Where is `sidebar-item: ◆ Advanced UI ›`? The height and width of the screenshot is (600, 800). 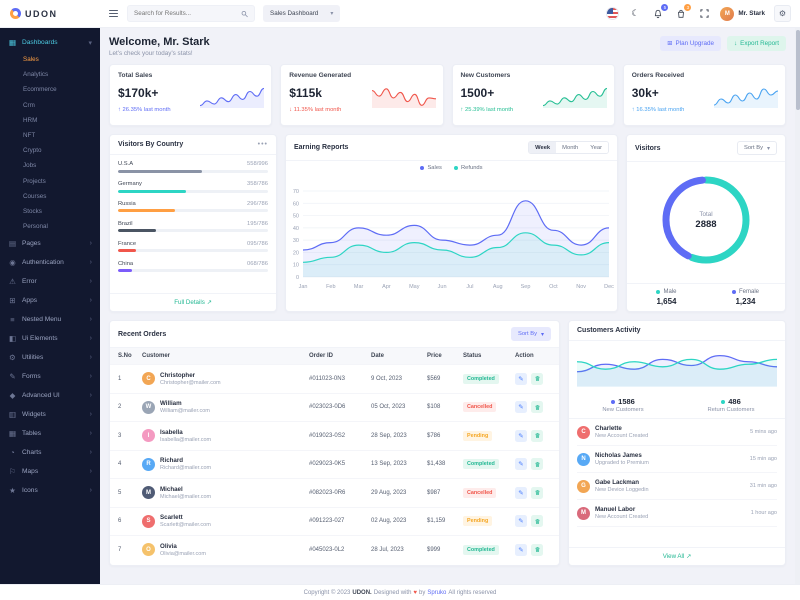 sidebar-item: ◆ Advanced UI › is located at coordinates (50, 395).